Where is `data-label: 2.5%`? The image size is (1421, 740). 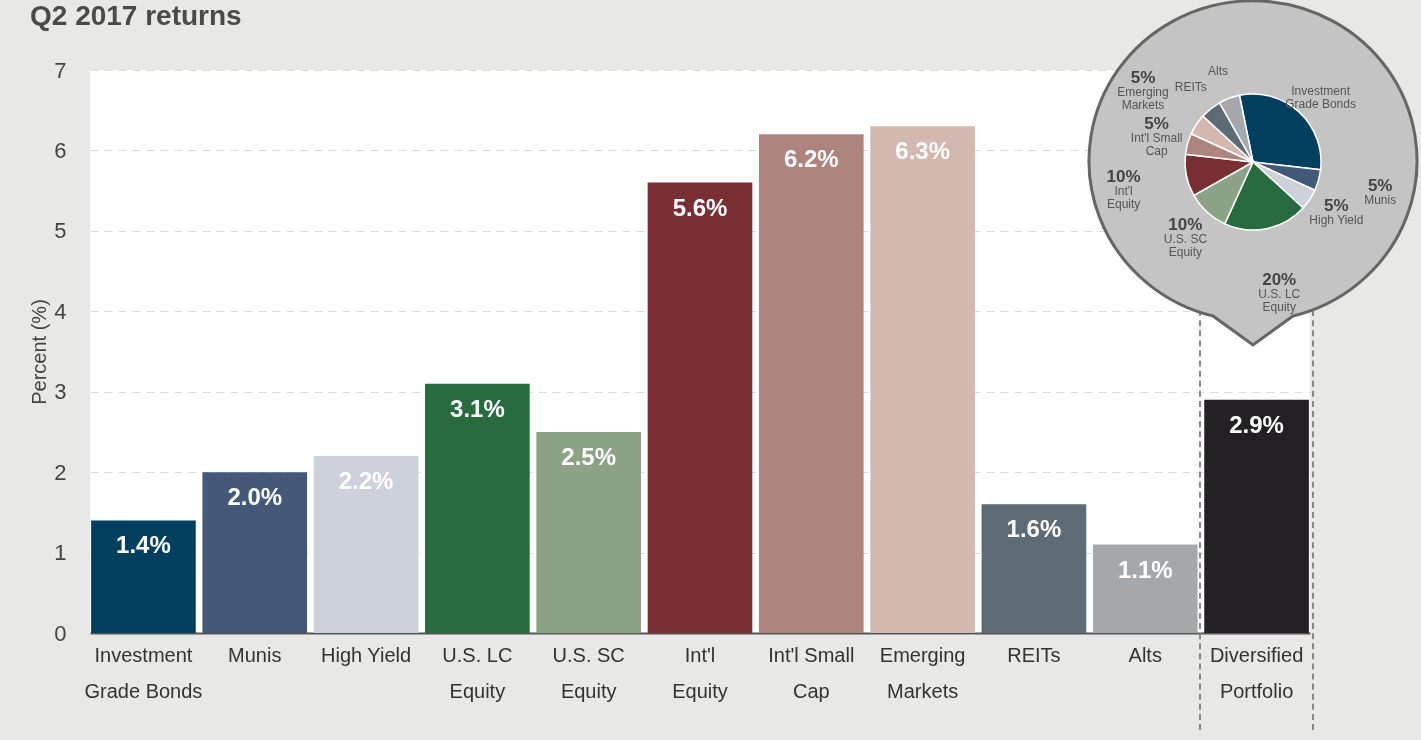 data-label: 2.5% is located at coordinates (589, 456).